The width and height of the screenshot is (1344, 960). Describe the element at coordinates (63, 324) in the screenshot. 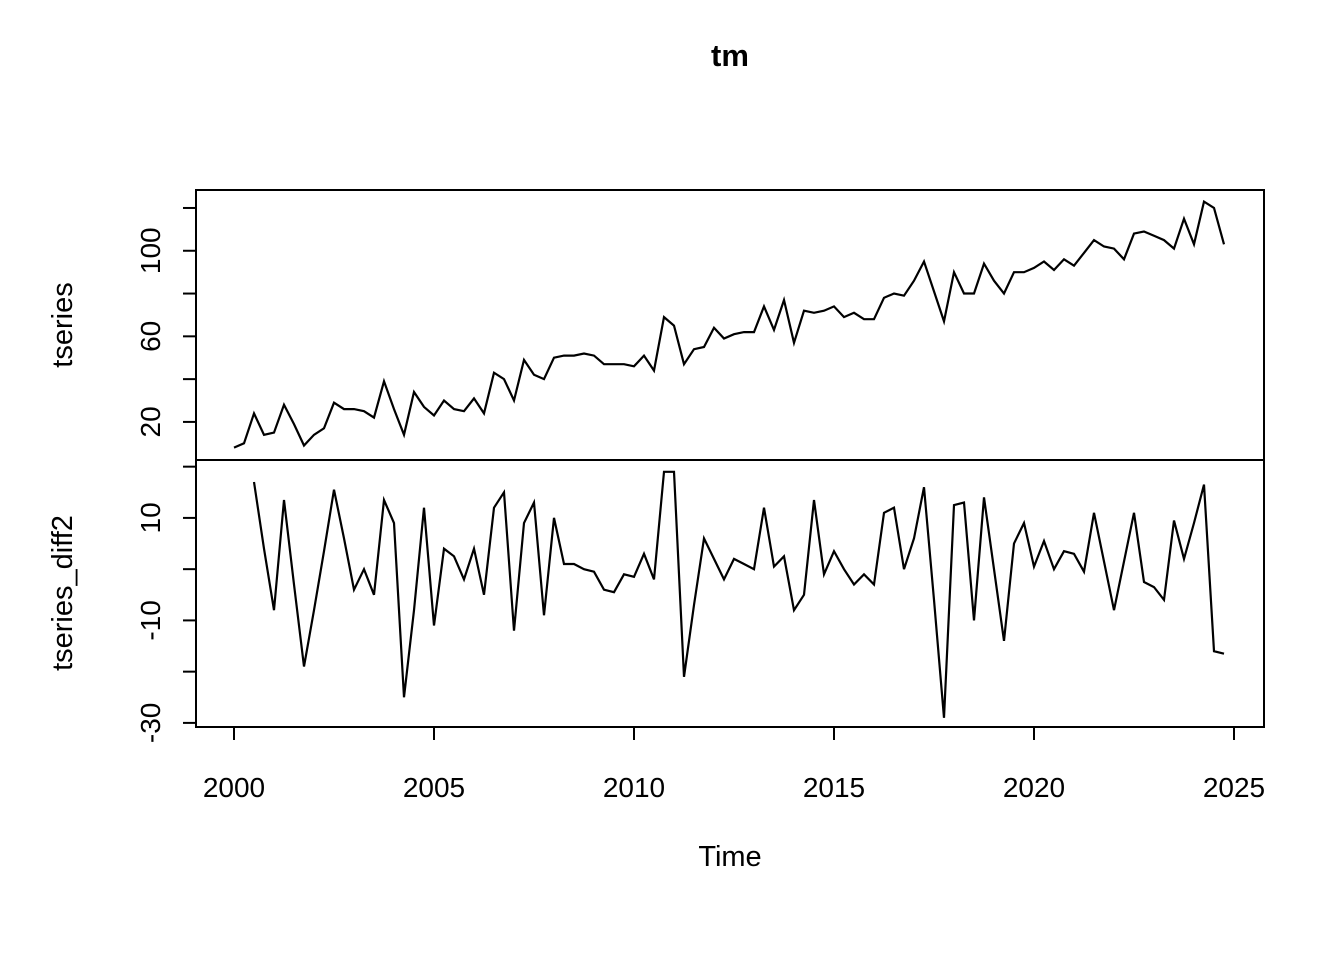

I see `y-axis-label-tseries: tseries` at that location.